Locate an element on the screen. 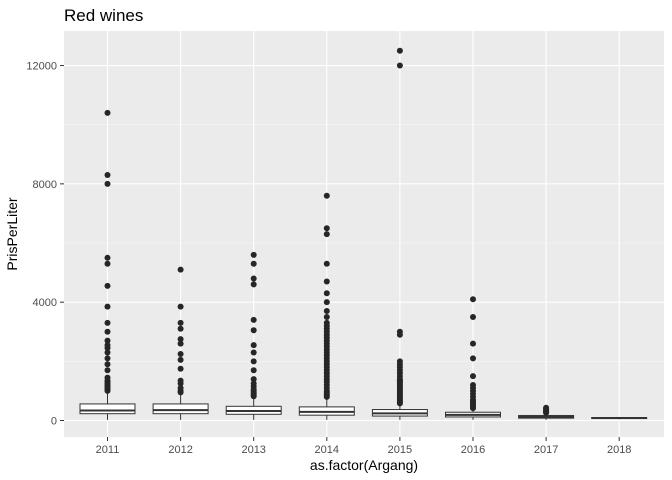 This screenshot has height=480, width=672. boxplot-2017 is located at coordinates (546, 412).